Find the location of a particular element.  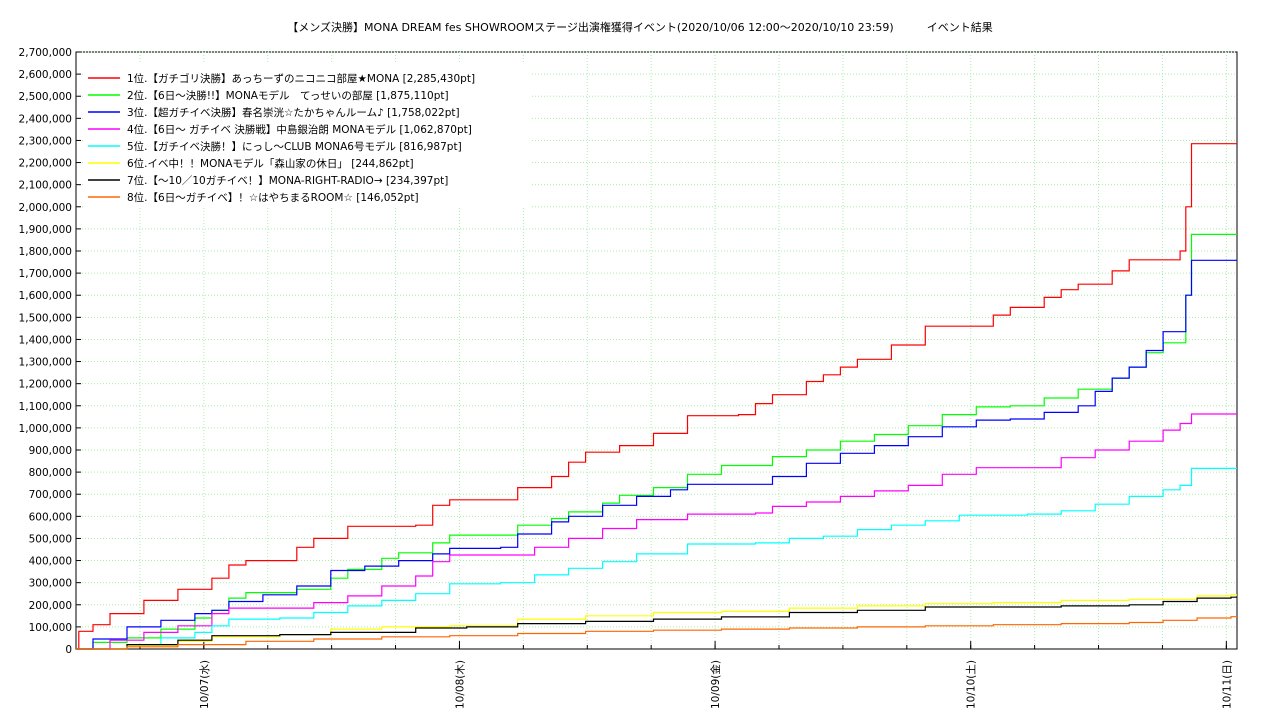

y-tick-label: 1,000,000 is located at coordinates (45, 429).